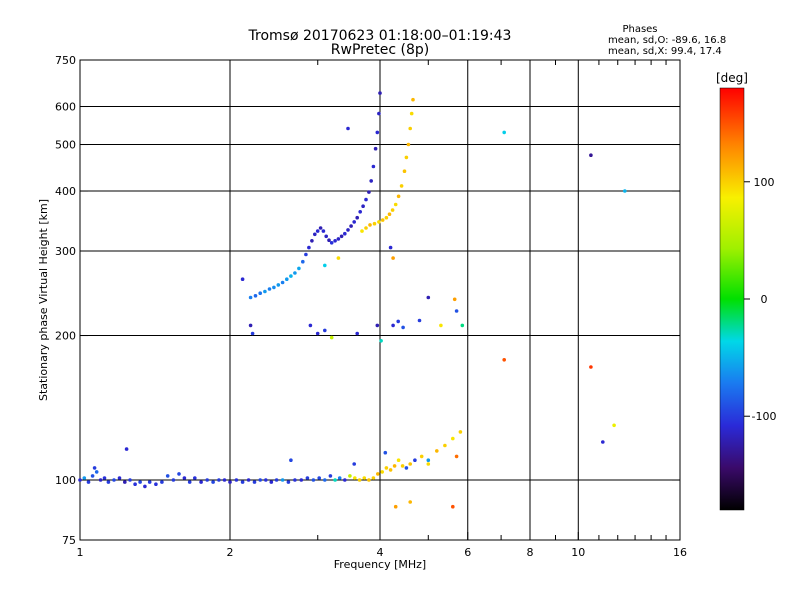 Image resolution: width=800 pixels, height=600 pixels. I want to click on x-tick-label: 8, so click(530, 552).